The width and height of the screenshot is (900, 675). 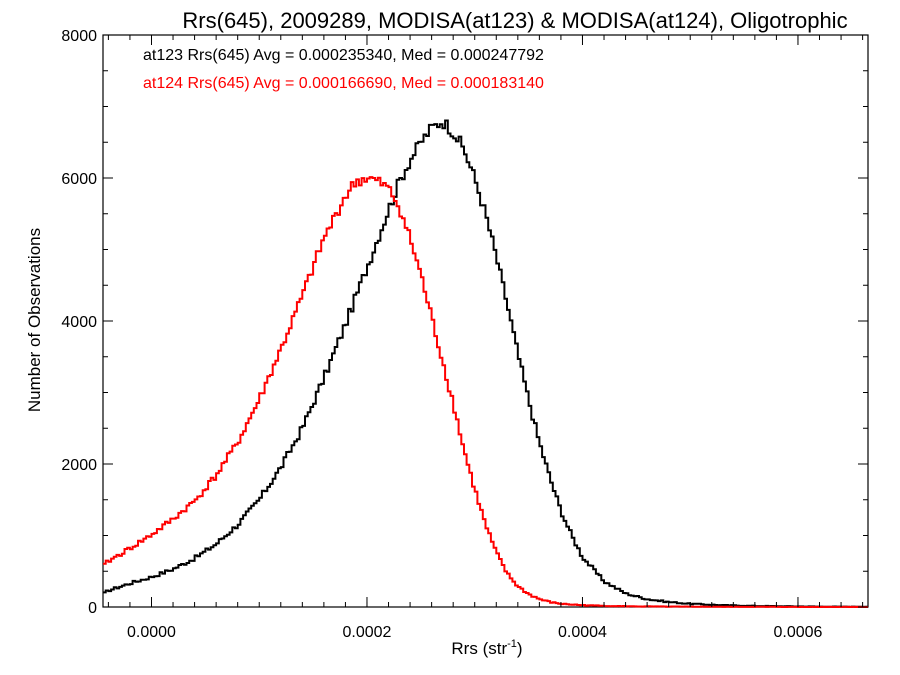 I want to click on x-axis-label: Rrs (str-1), so click(x=486, y=648).